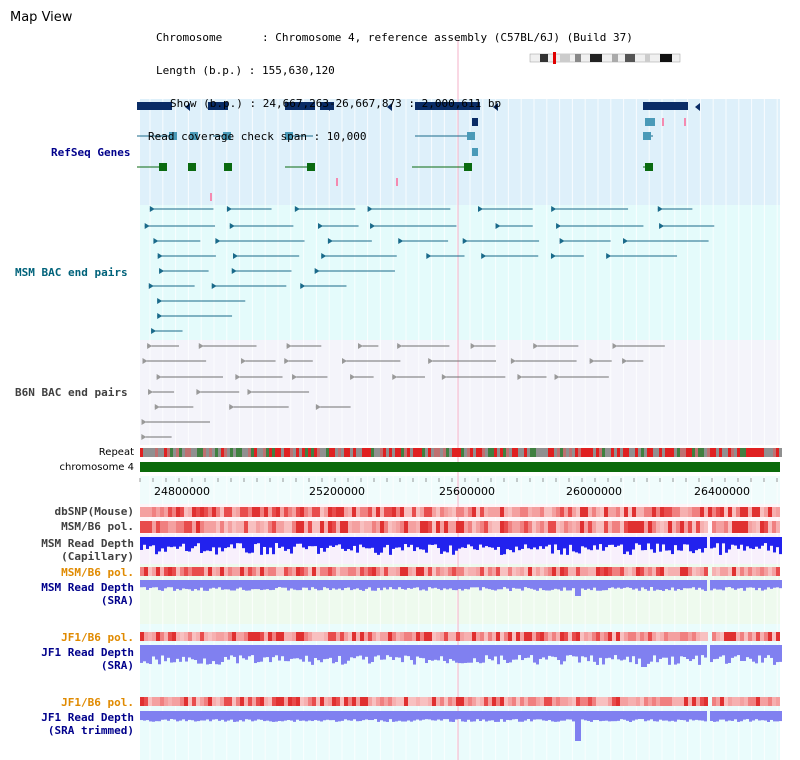 This screenshot has height=760, width=800. Describe the element at coordinates (71, 392) in the screenshot. I see `b6n-bac-label: B6N BAC end pairs` at that location.